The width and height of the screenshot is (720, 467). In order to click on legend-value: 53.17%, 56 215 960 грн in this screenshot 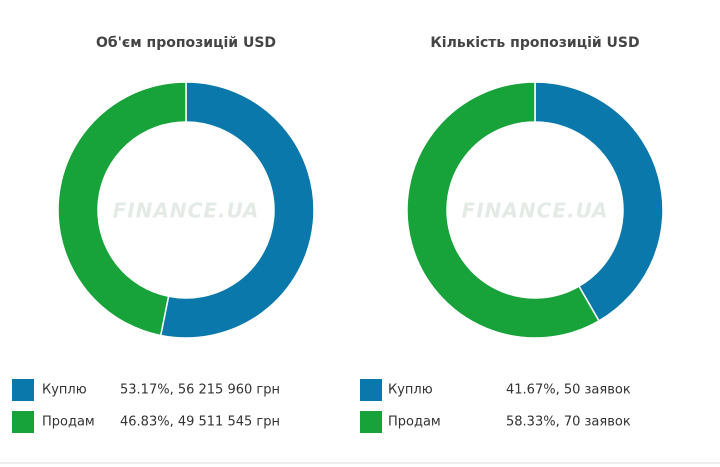, I will do `click(200, 390)`.